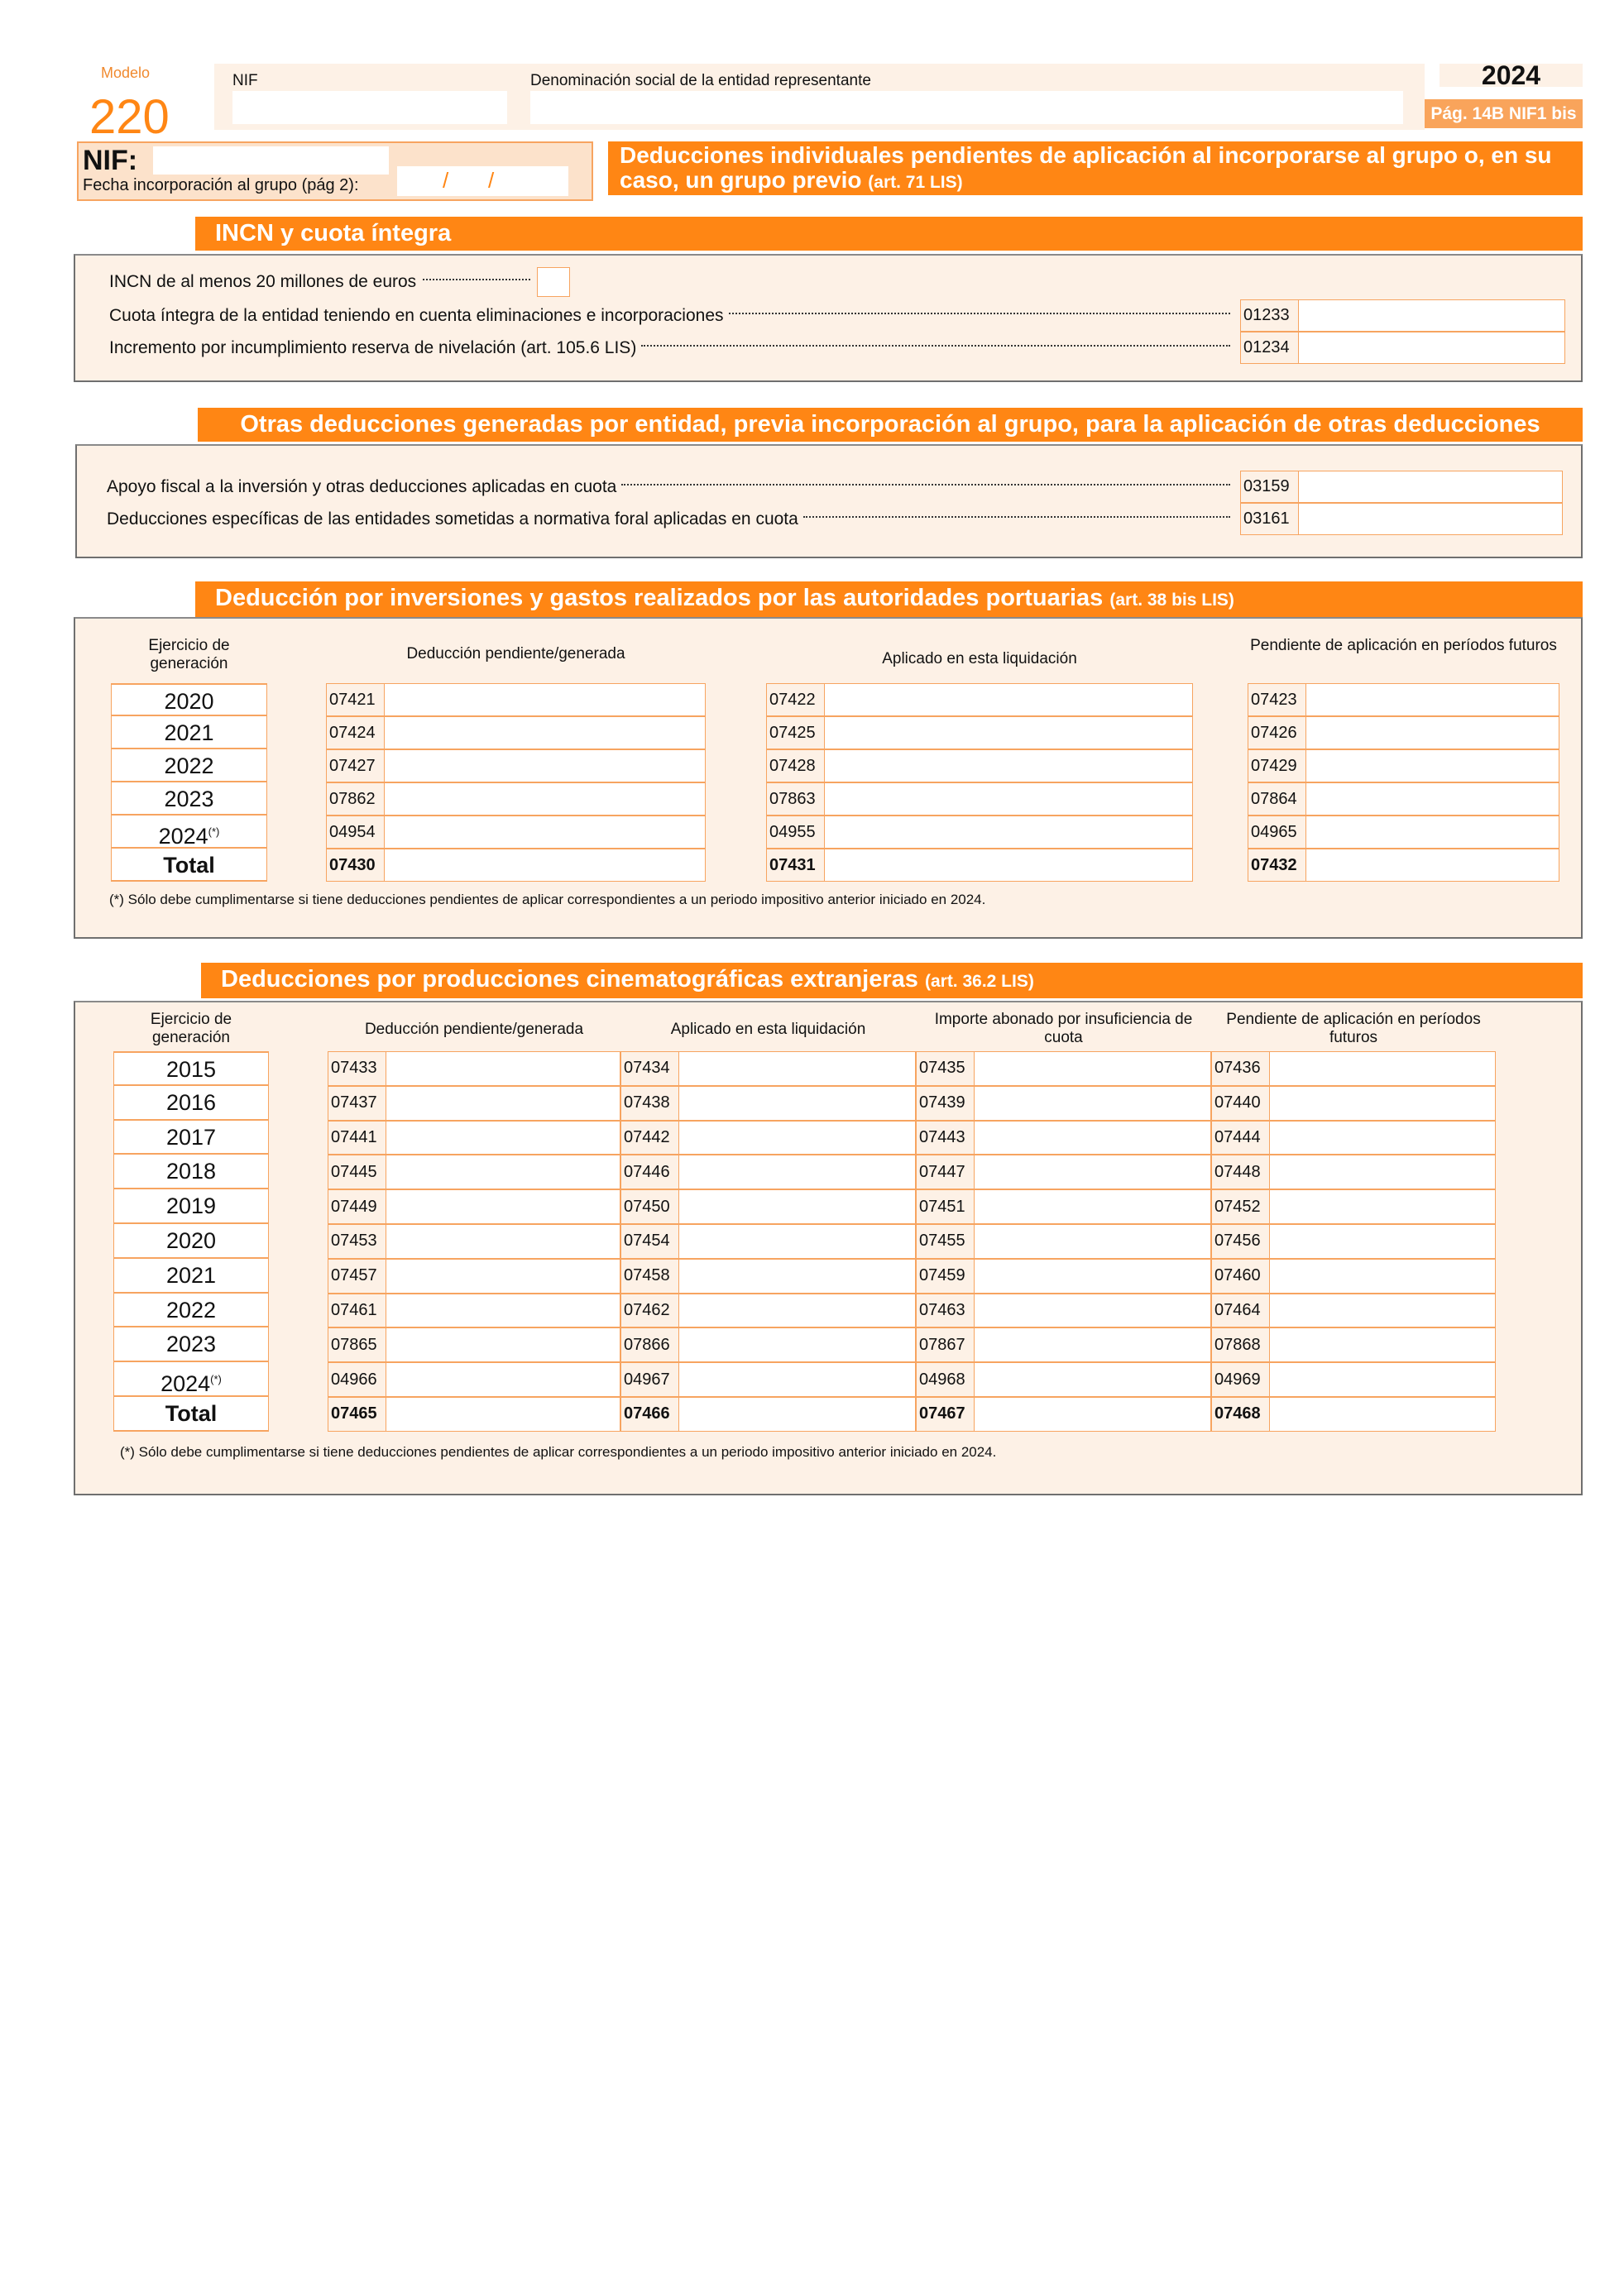  I want to click on code-field: 07448, so click(1353, 1172).